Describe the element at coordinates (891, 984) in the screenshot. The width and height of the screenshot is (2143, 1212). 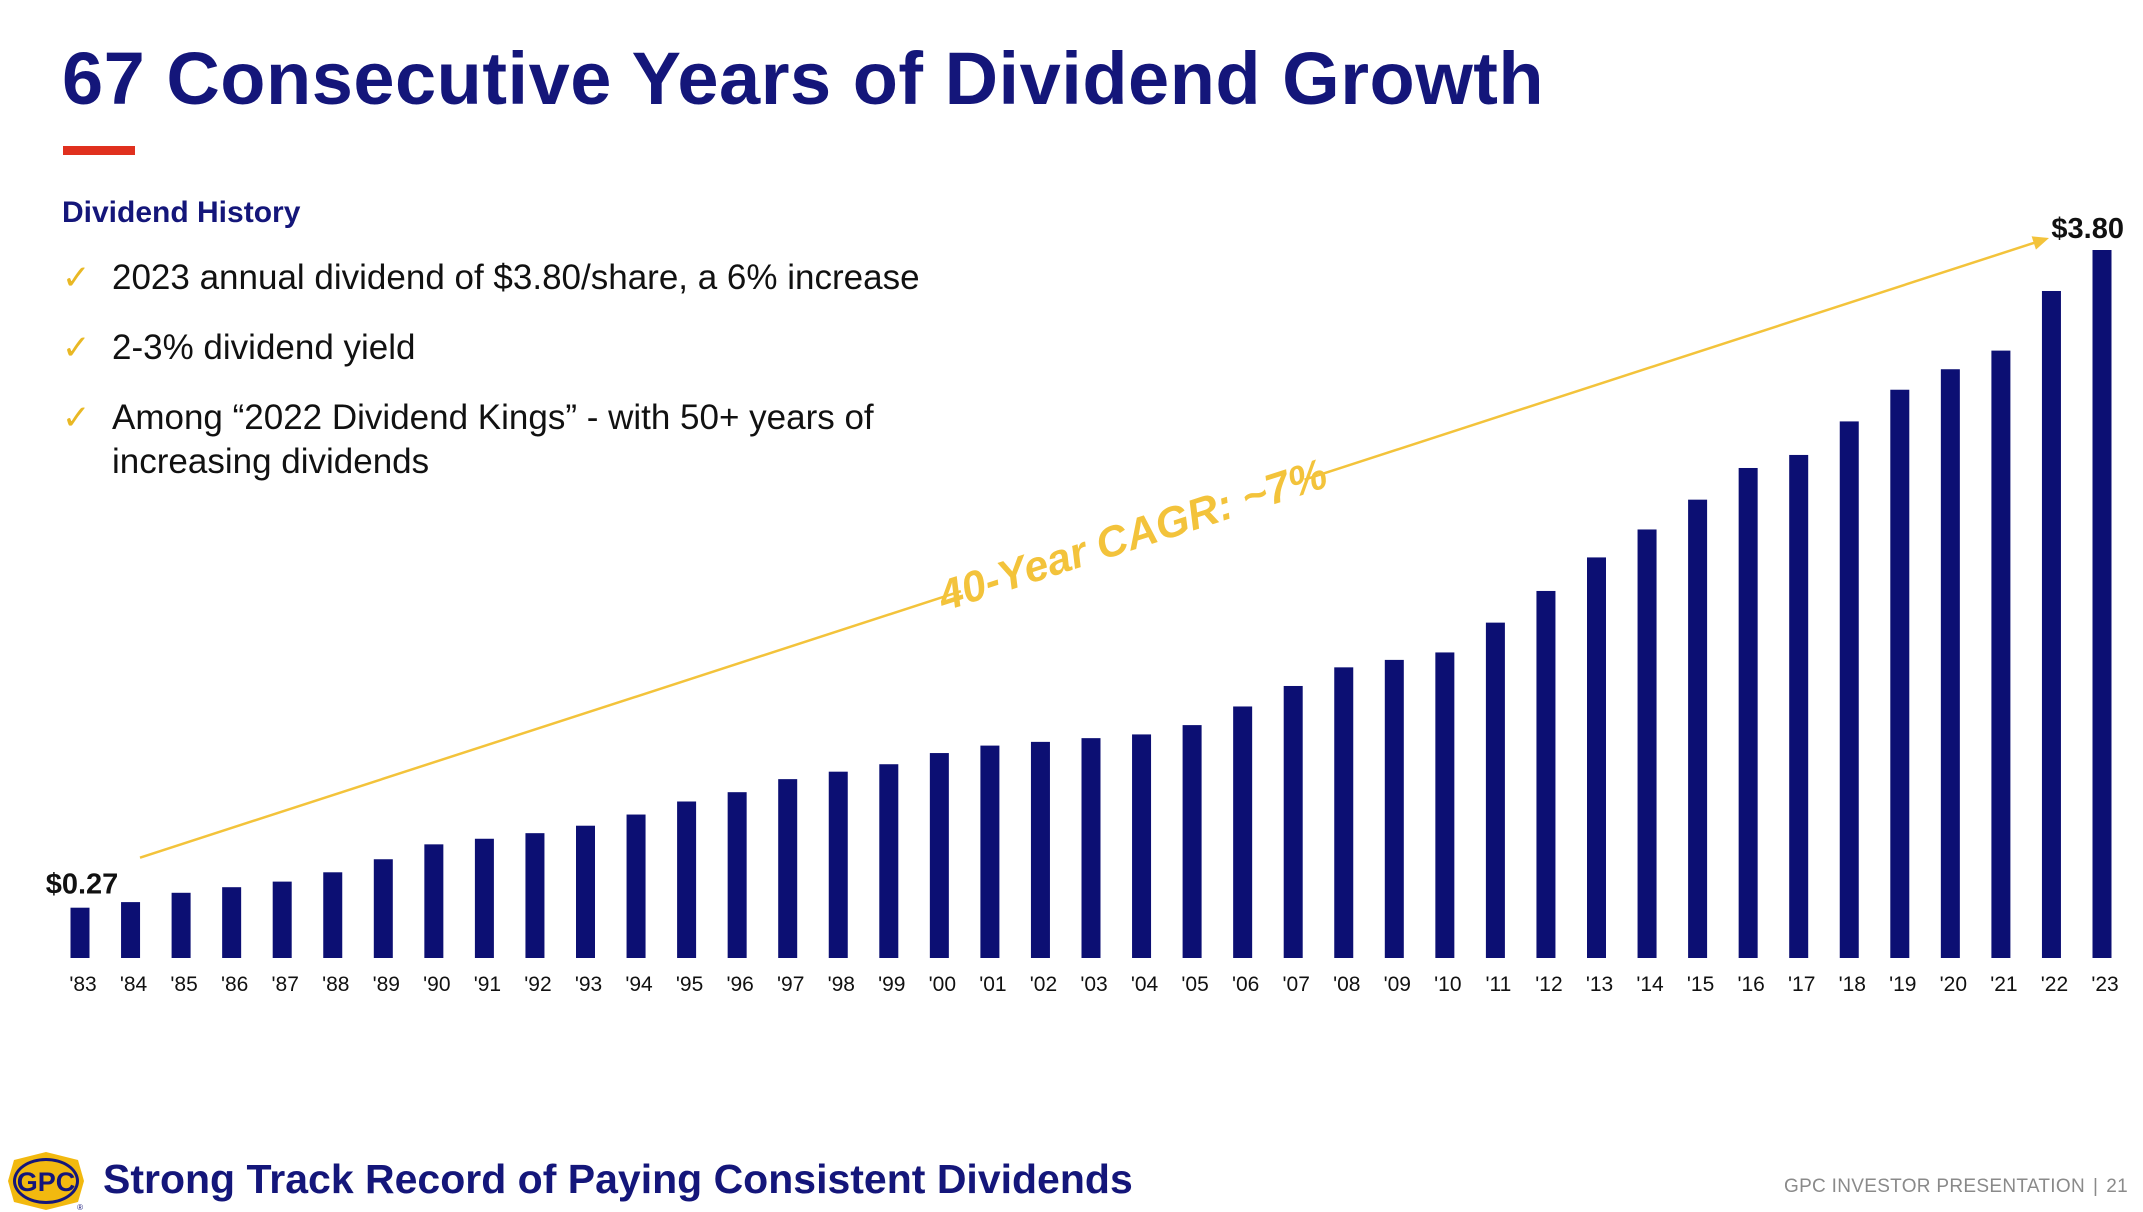
I see `x-tick-label: '99` at that location.